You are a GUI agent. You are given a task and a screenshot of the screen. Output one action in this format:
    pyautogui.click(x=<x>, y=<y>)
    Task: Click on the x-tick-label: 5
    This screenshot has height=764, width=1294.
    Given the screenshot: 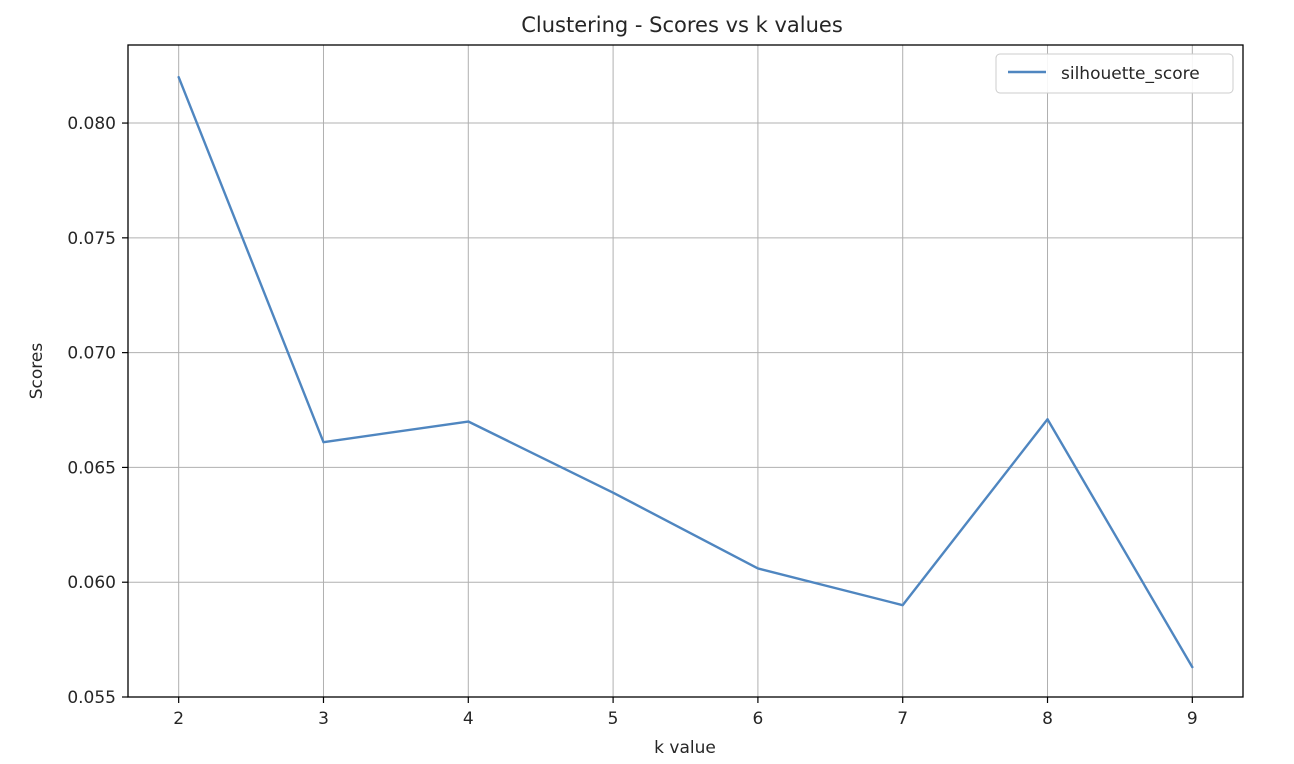 What is the action you would take?
    pyautogui.click(x=613, y=719)
    